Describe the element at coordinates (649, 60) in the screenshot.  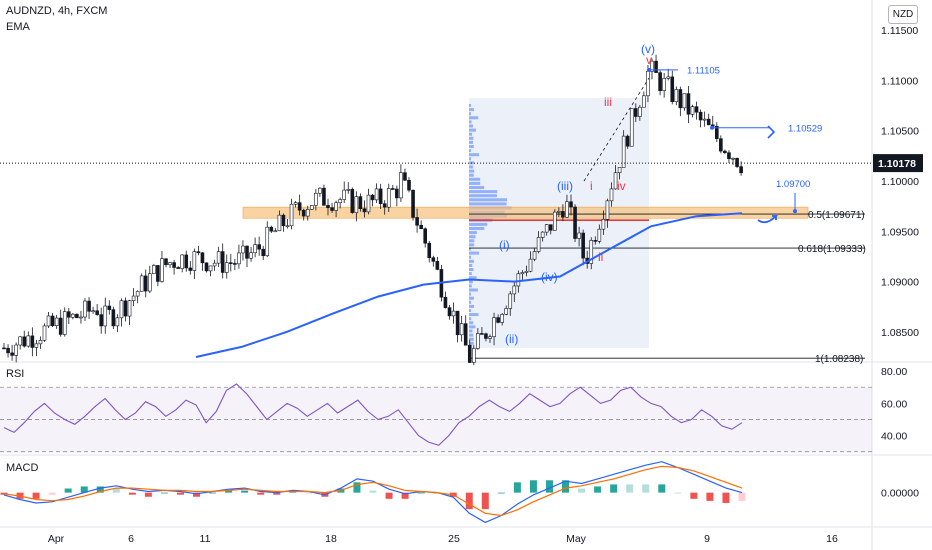
I see `wave-label: v` at that location.